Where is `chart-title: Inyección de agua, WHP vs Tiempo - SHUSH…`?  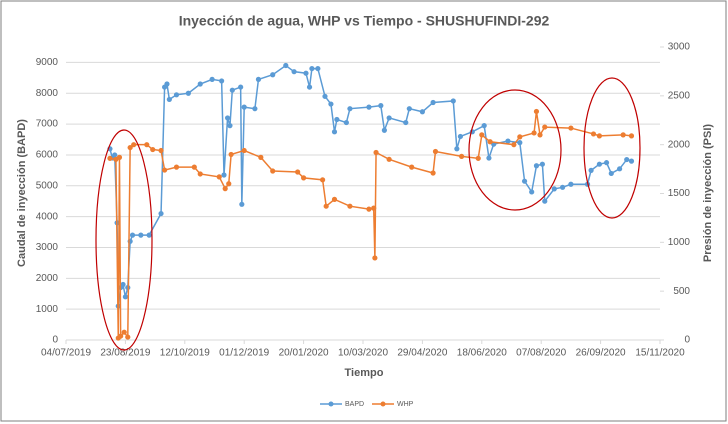
chart-title: Inyección de agua, WHP vs Tiempo - SHUSH… is located at coordinates (364, 21).